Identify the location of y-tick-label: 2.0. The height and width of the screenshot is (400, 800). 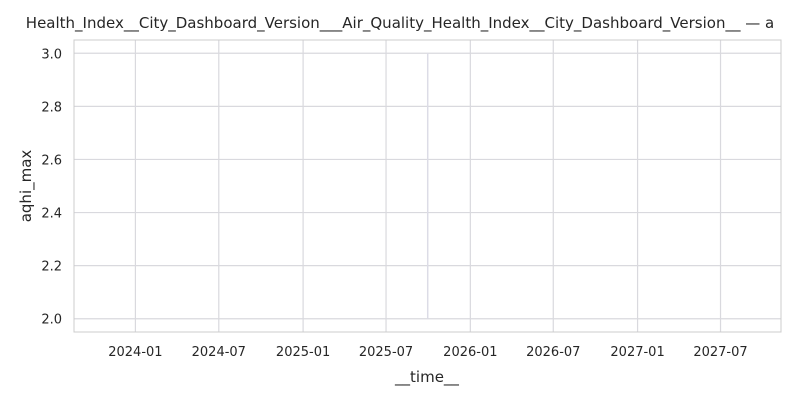
(51, 320).